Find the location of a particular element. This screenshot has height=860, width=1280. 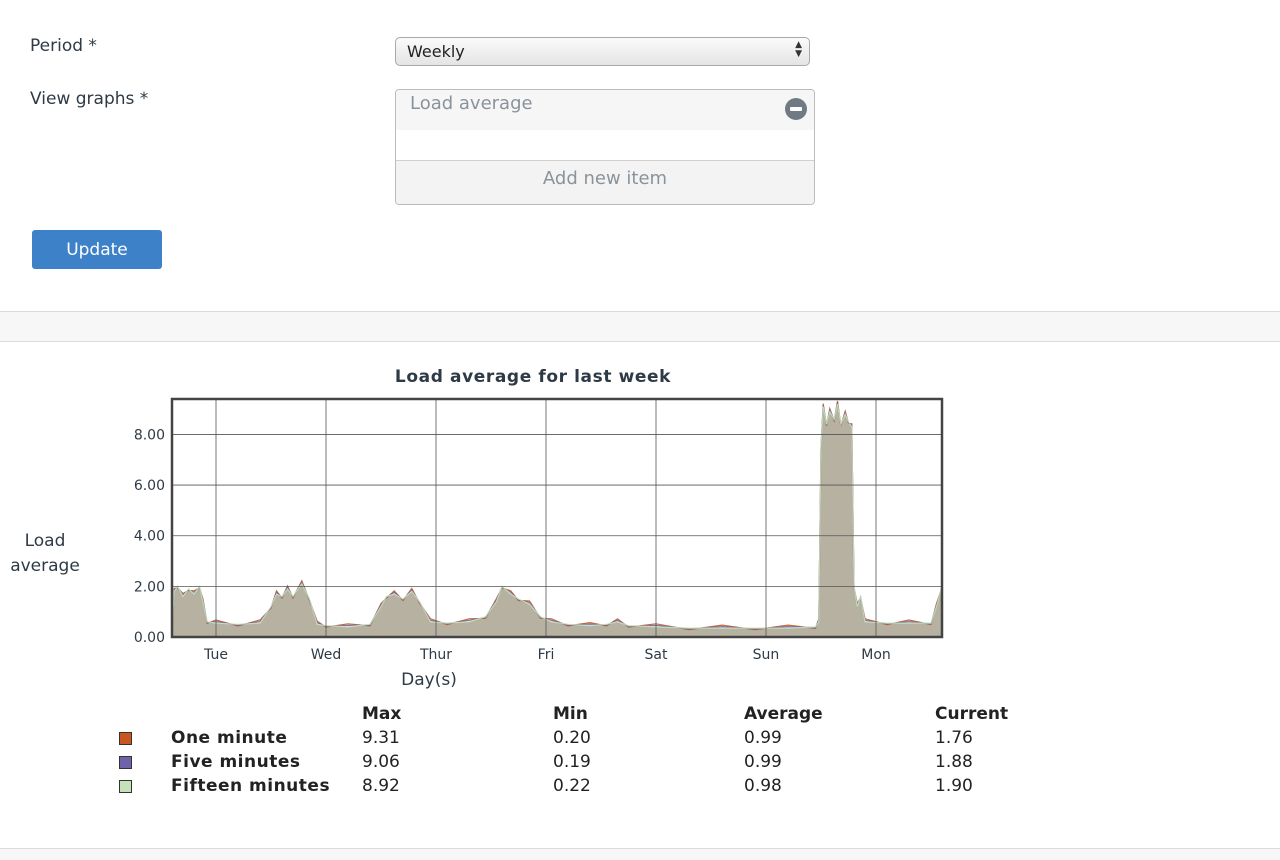

value-min: 0.20 is located at coordinates (572, 738).